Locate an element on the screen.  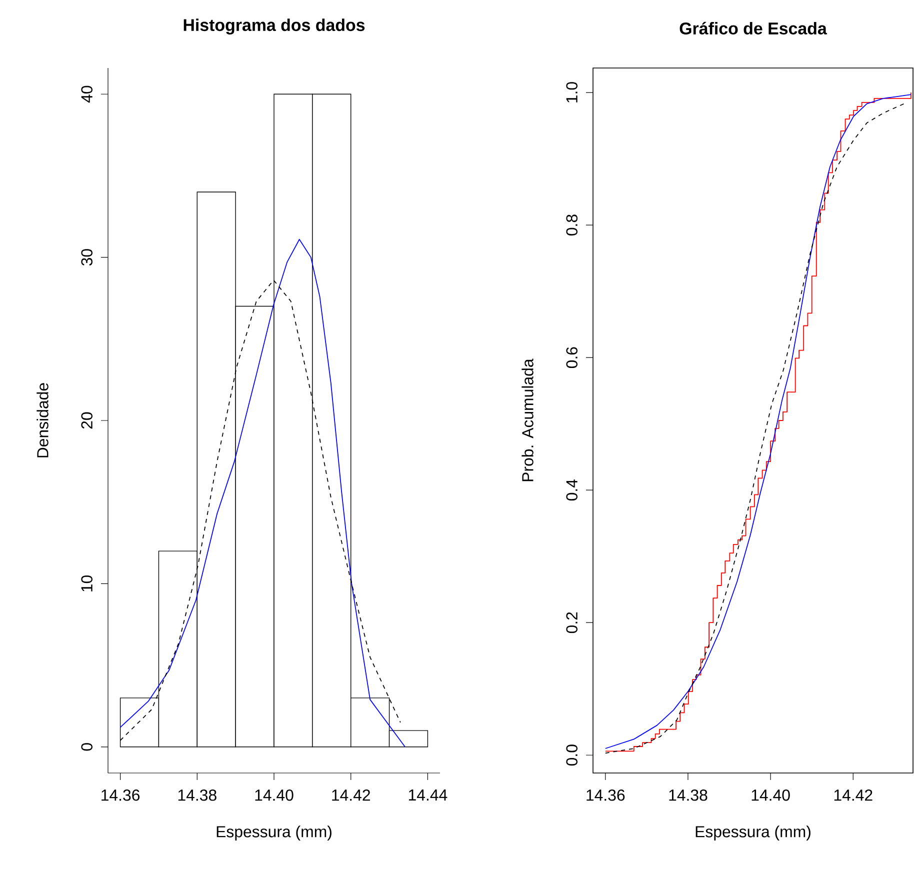
x-tick-label: 14.44 is located at coordinates (428, 795).